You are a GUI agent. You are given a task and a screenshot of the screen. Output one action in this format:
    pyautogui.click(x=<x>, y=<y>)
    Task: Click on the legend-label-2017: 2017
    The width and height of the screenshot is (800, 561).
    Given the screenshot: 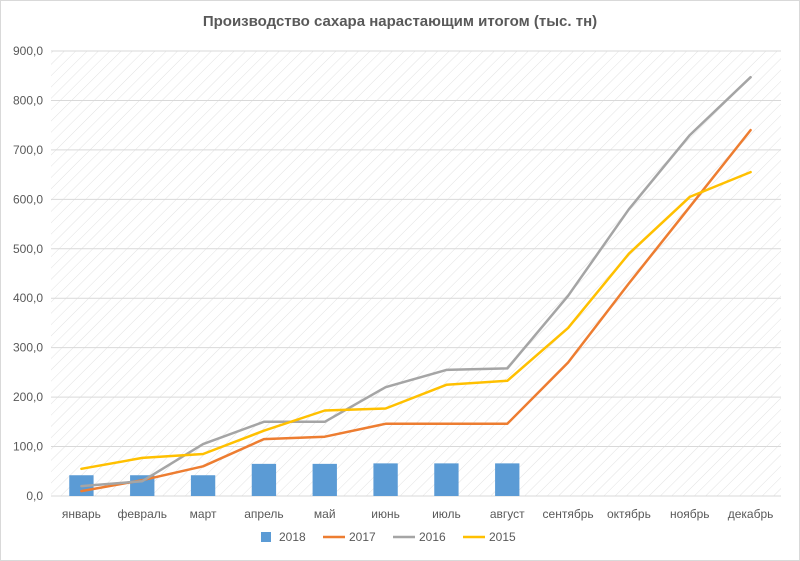 What is the action you would take?
    pyautogui.click(x=362, y=537)
    